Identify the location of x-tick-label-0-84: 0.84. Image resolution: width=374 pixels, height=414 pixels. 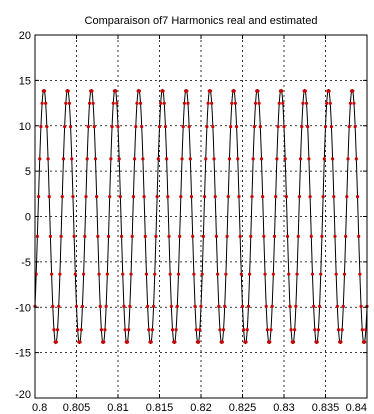
(356, 408).